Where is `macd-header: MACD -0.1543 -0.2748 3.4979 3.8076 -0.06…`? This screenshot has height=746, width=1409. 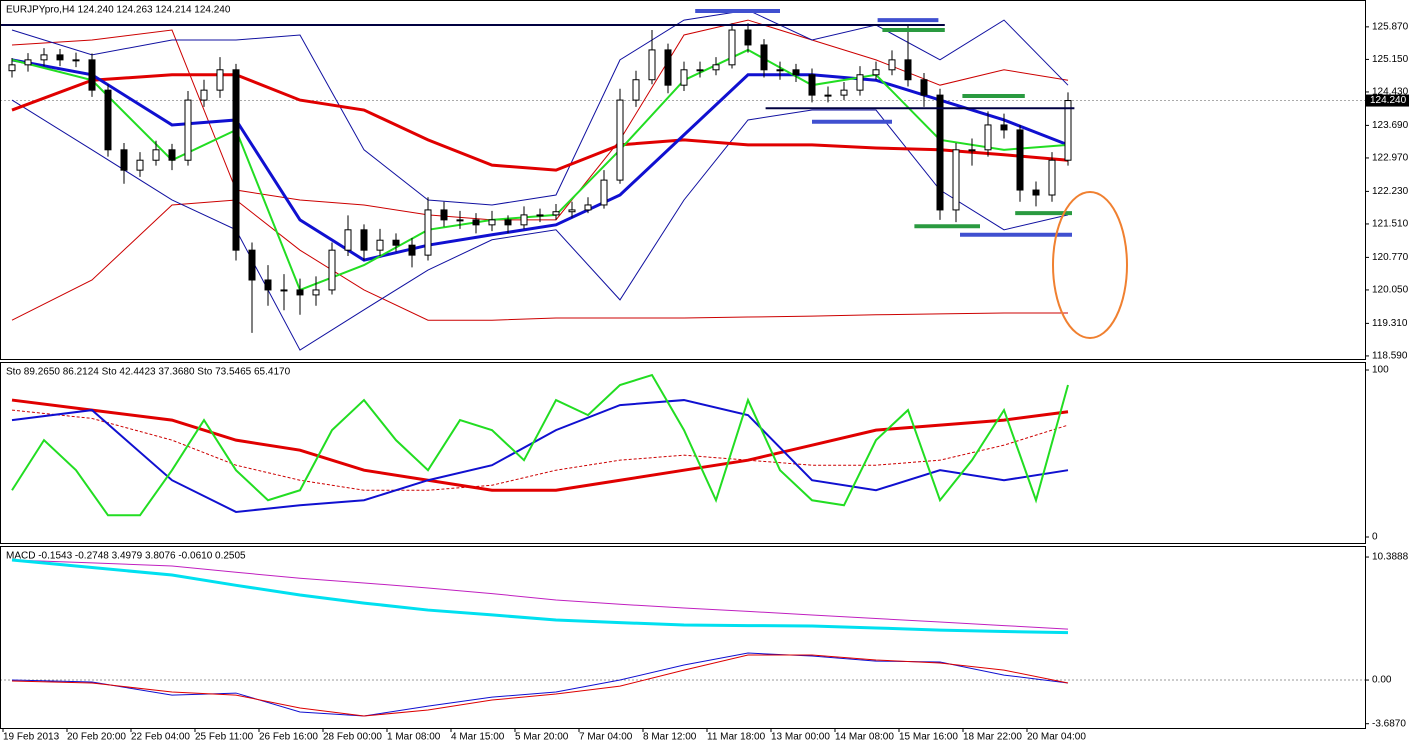
macd-header: MACD -0.1543 -0.2748 3.4979 3.8076 -0.06… is located at coordinates (126, 556).